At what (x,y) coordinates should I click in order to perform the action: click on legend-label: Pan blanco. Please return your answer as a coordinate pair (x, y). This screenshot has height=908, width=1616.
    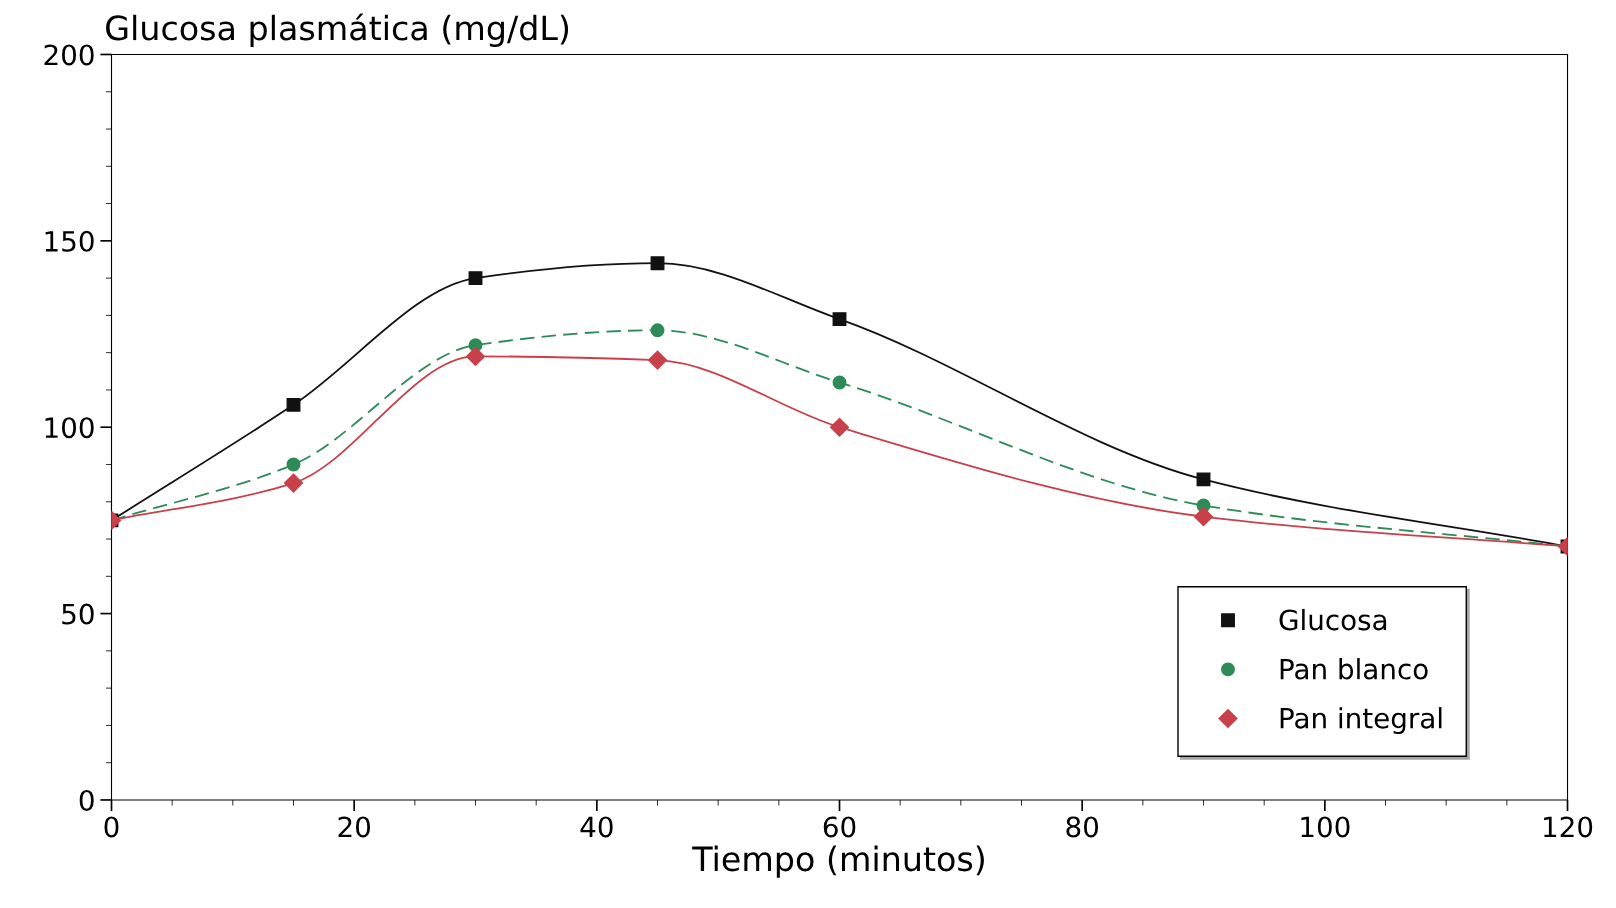
    Looking at the image, I should click on (1354, 669).